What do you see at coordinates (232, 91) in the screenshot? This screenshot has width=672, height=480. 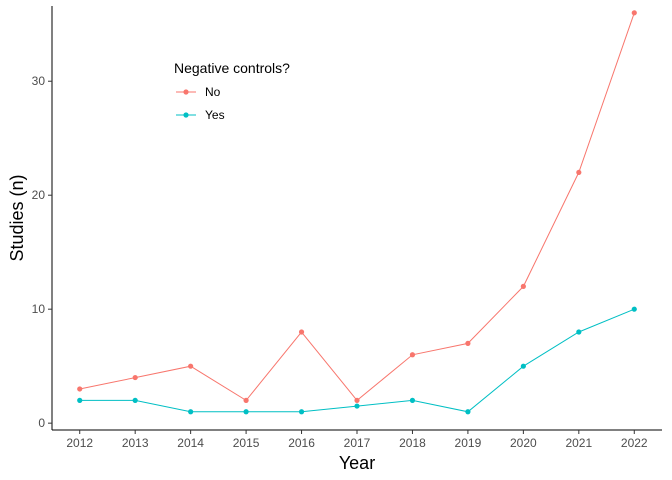 I see `legend: Negative controls? No Yes` at bounding box center [232, 91].